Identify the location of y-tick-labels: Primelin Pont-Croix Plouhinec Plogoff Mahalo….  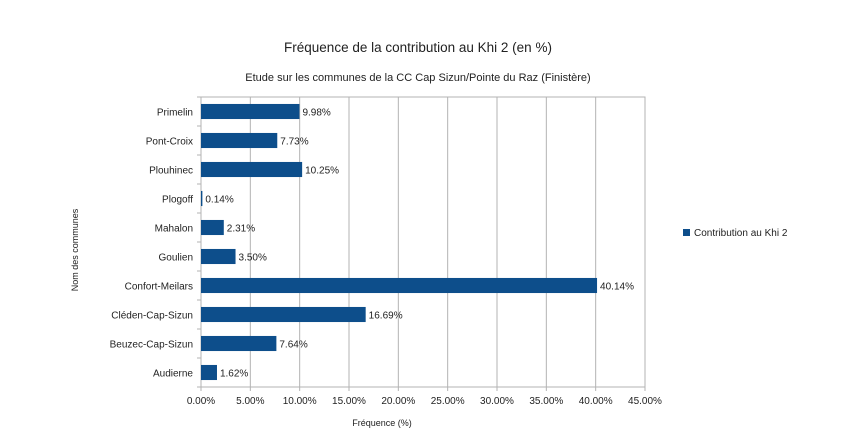
(152, 244).